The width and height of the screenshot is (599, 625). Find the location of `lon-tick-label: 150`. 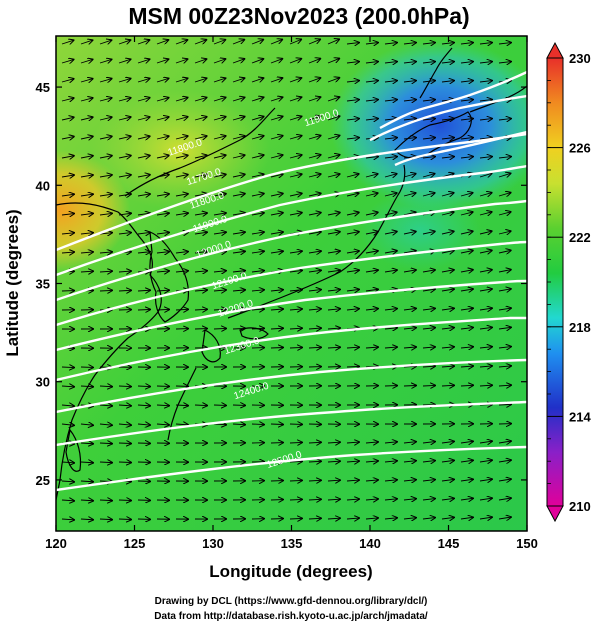

lon-tick-label: 150 is located at coordinates (527, 543).